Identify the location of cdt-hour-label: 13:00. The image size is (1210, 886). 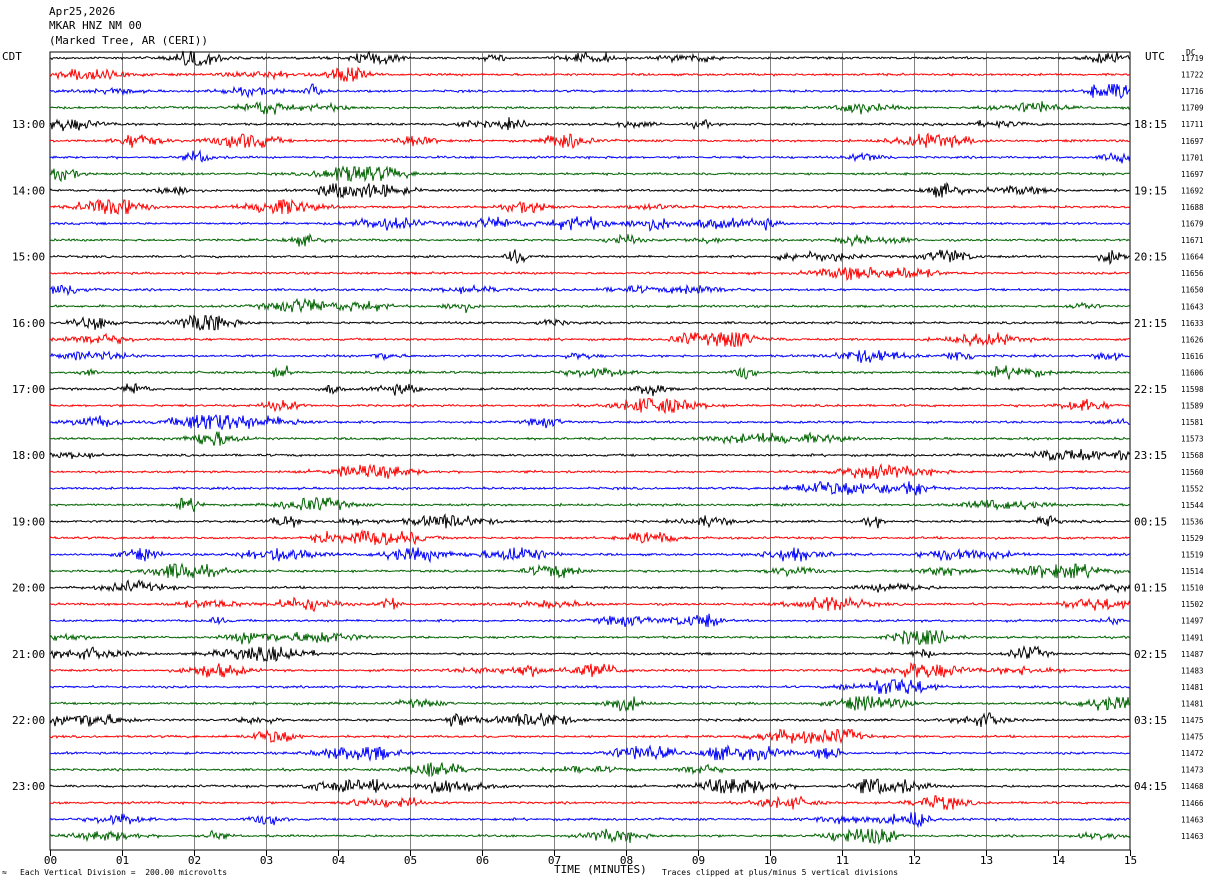
(28, 124).